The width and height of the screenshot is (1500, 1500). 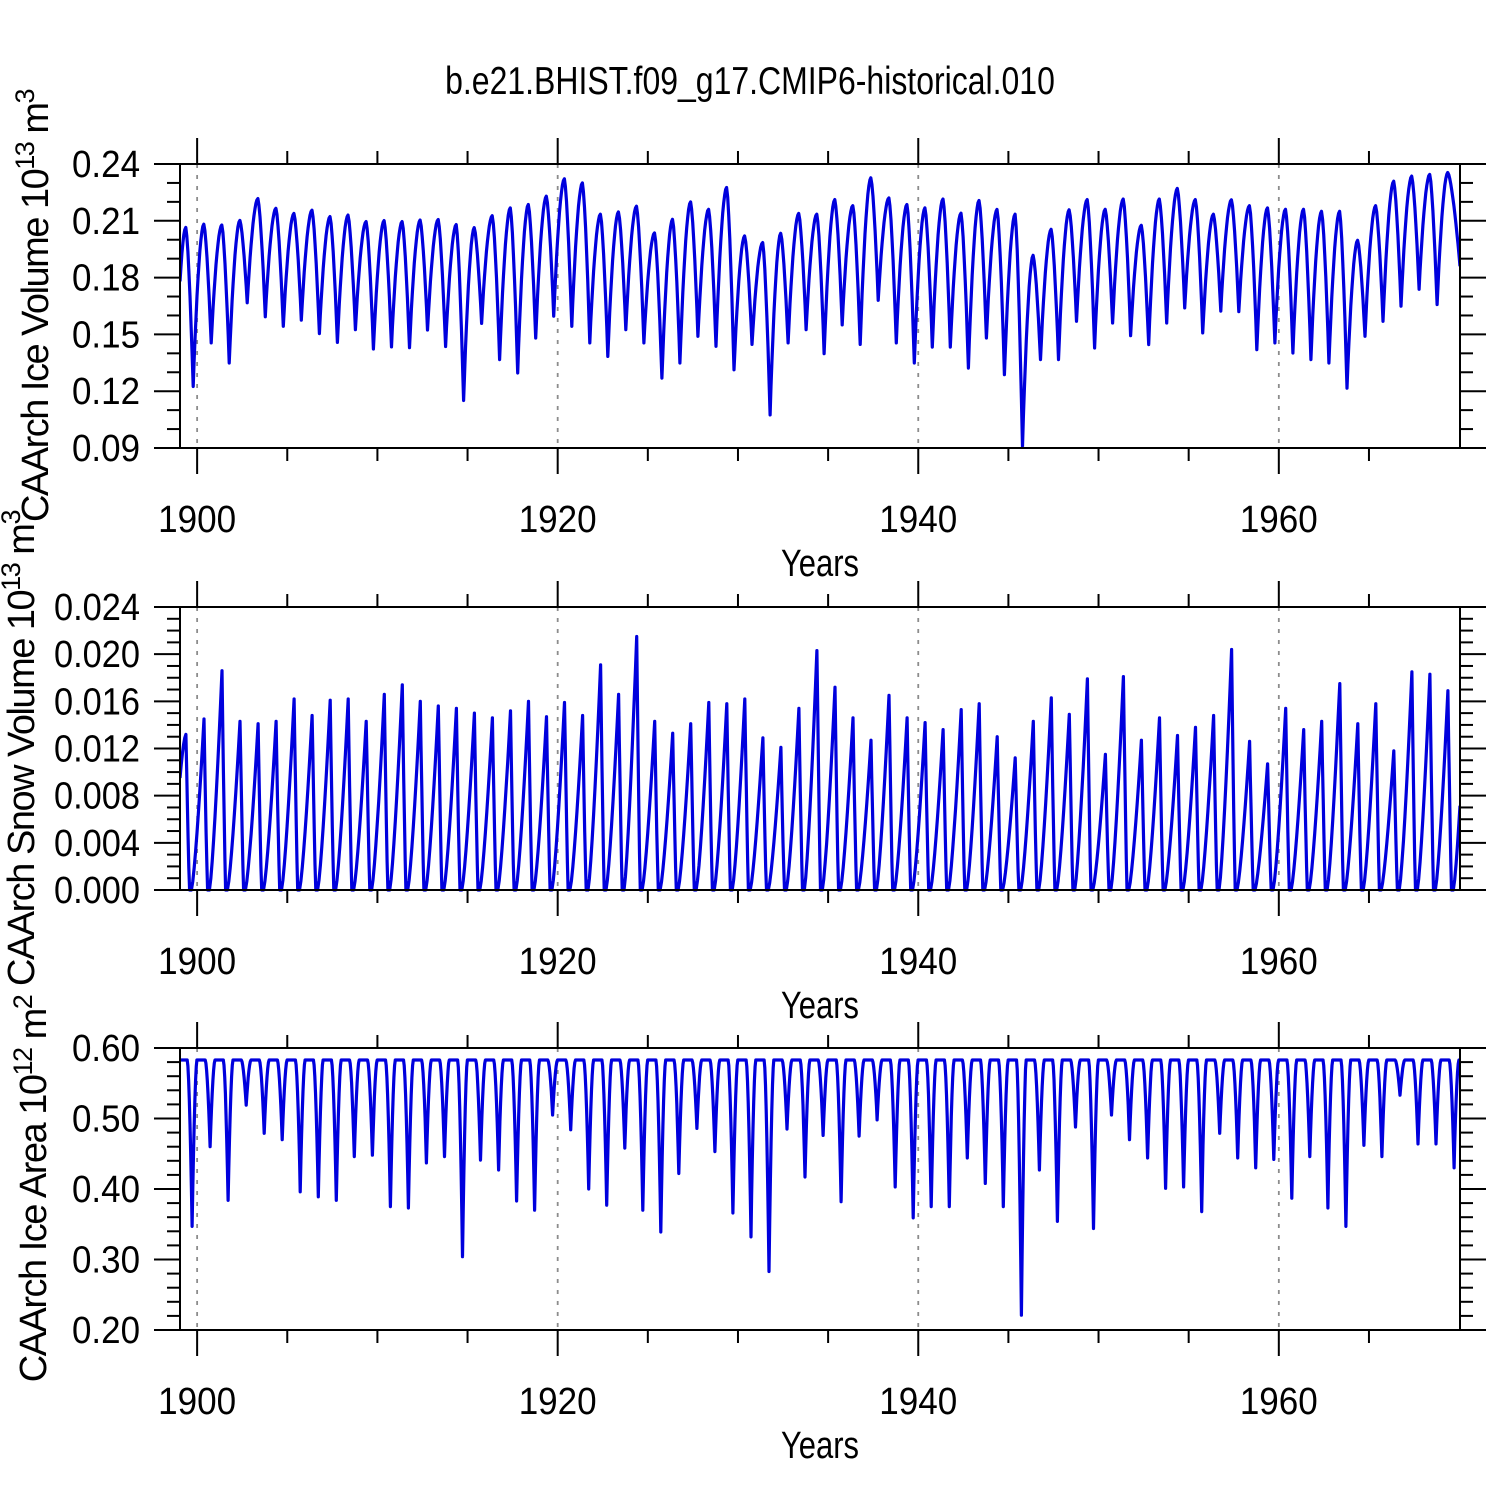 I want to click on y-tick-label: 0.008, so click(x=97, y=797).